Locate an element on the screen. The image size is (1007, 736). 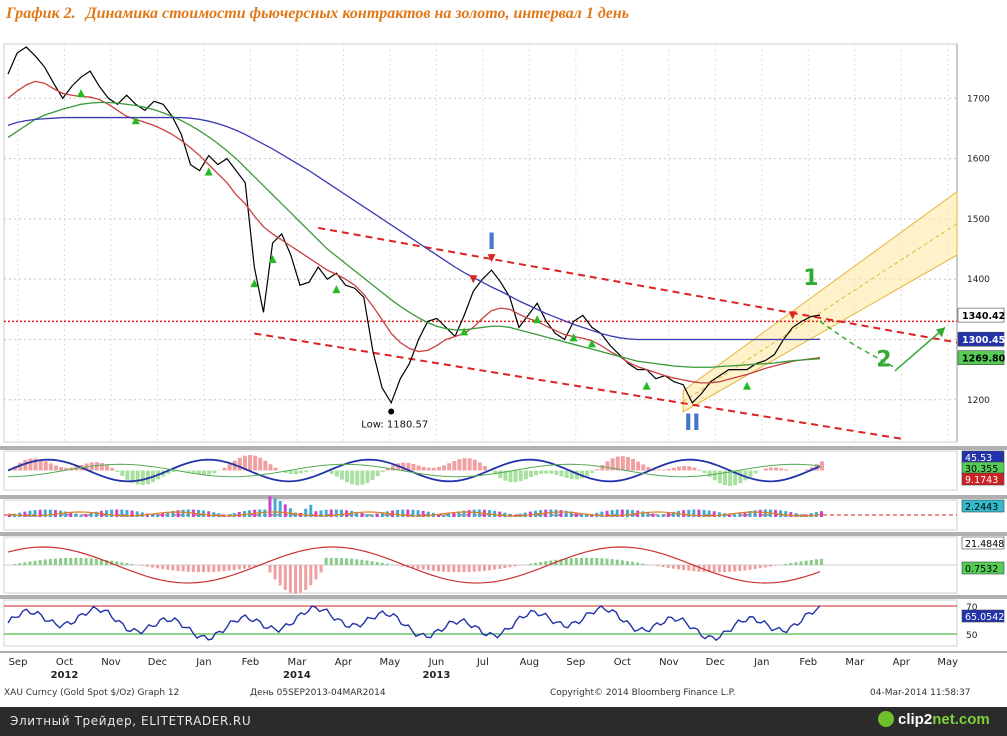
indicator-value-label: 0.7532 is located at coordinates (981, 569).